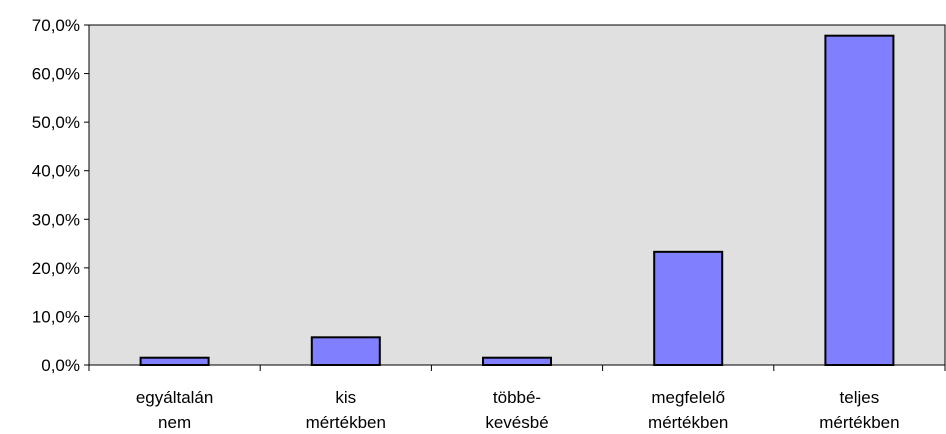  I want to click on x-category-label-line: többé-, so click(517, 397).